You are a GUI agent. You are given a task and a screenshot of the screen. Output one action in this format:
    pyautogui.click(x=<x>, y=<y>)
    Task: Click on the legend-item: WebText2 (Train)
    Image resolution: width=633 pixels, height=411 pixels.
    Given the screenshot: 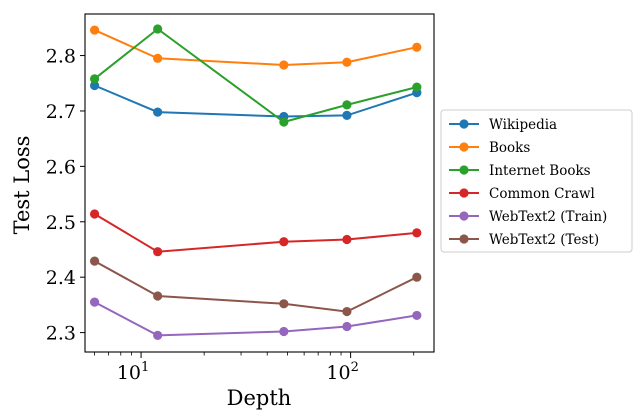 What is the action you would take?
    pyautogui.click(x=528, y=217)
    